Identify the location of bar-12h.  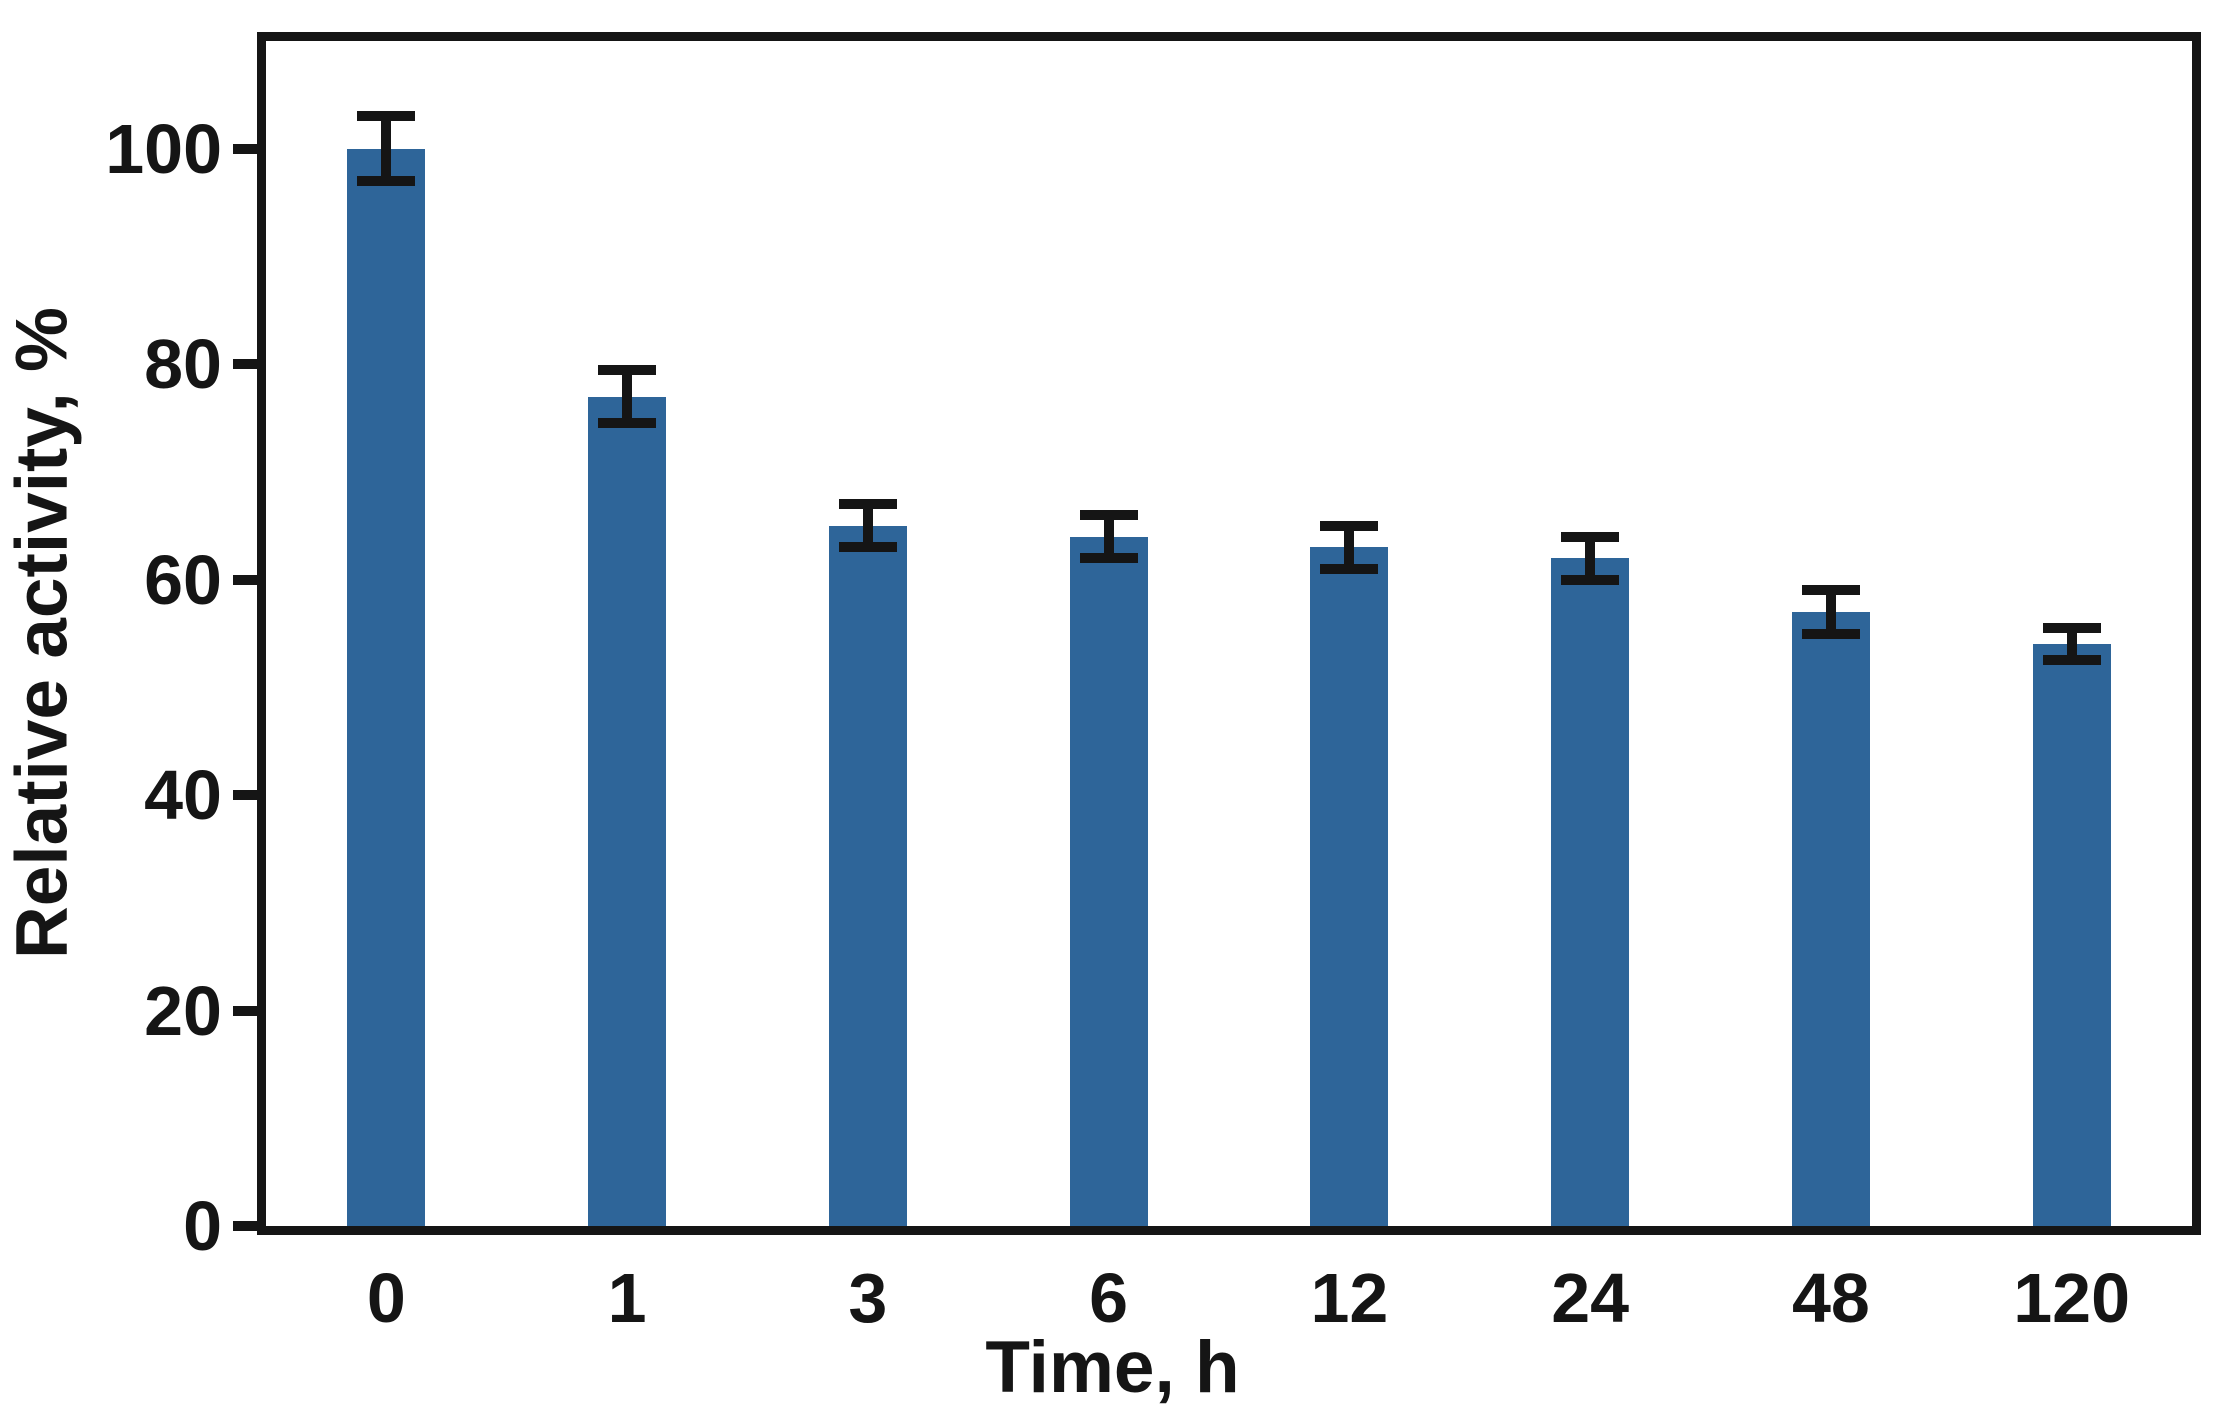
(1349, 886).